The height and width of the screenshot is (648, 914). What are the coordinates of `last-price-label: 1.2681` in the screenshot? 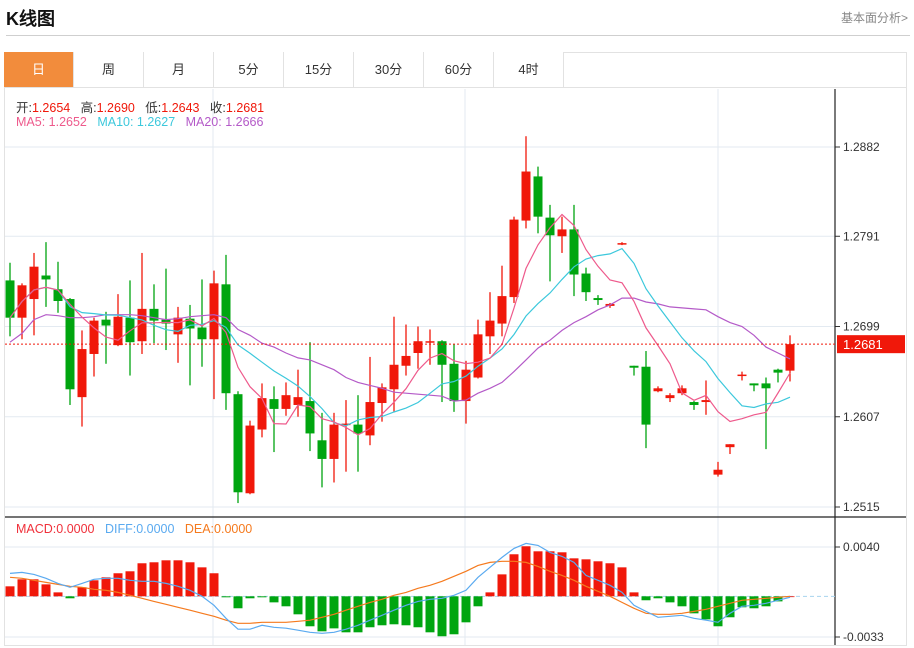 It's located at (863, 344).